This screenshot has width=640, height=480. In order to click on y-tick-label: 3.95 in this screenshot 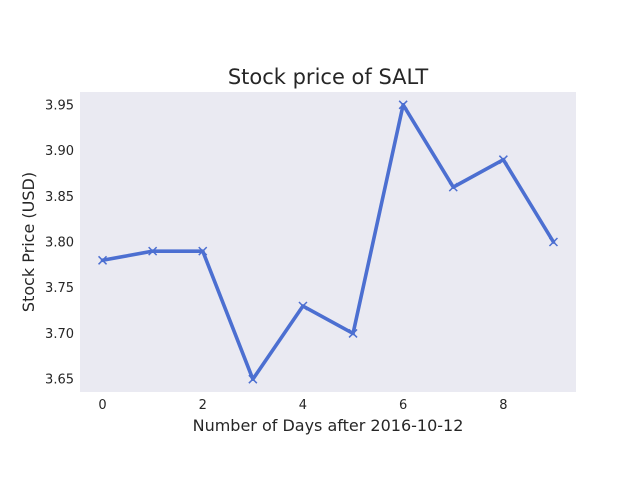, I will do `click(59, 105)`.